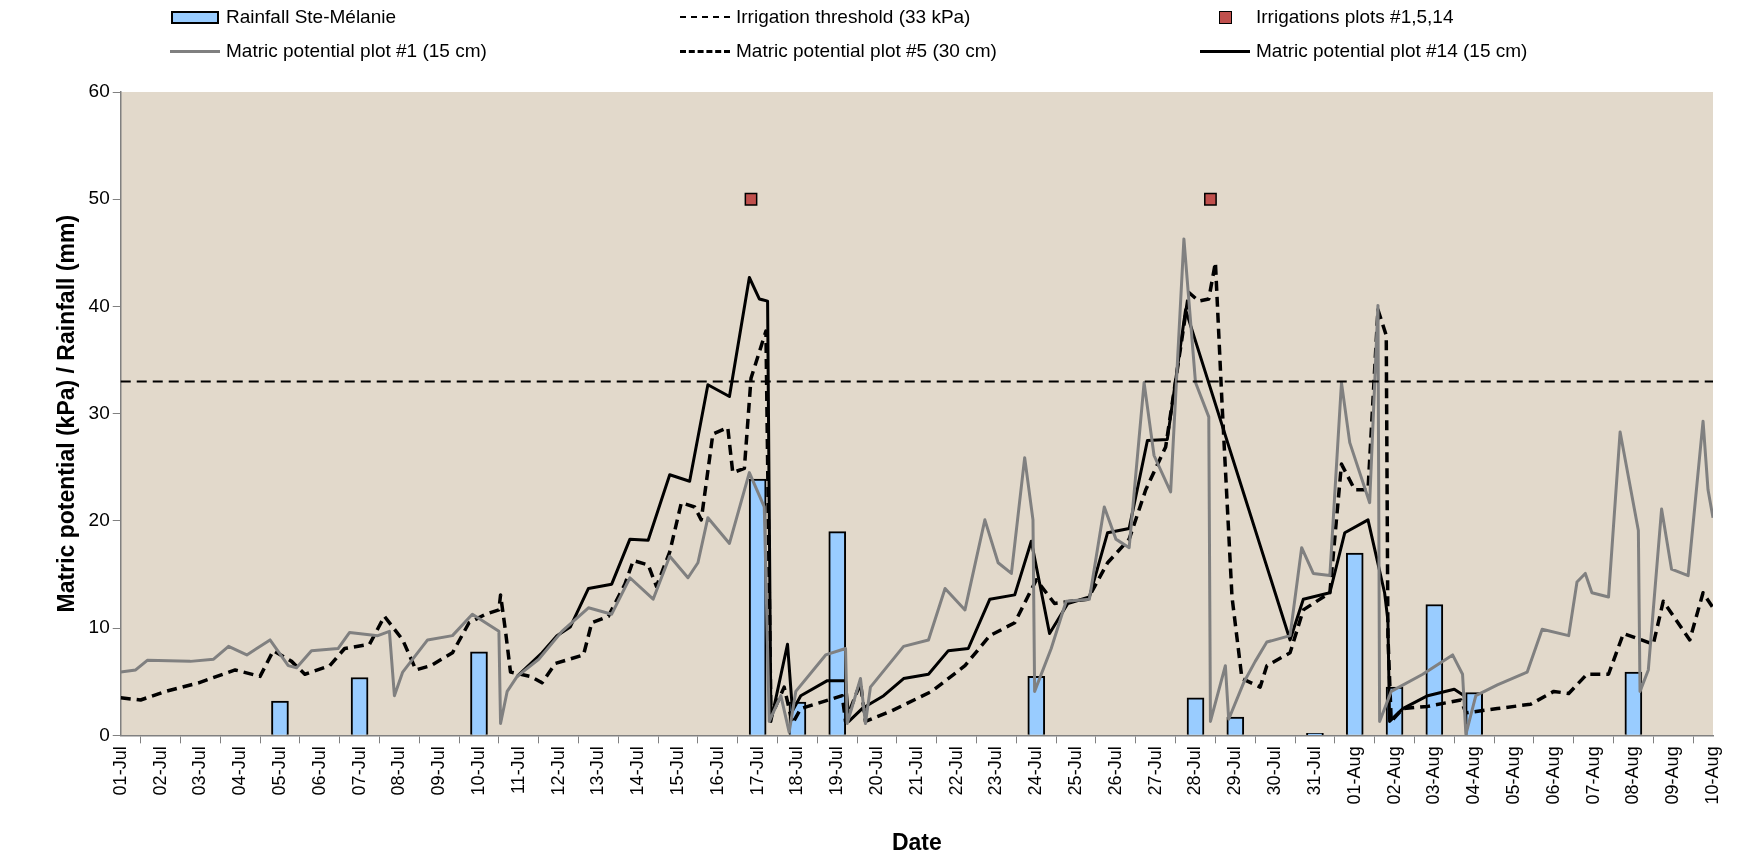 The image size is (1741, 865). What do you see at coordinates (99, 412) in the screenshot?
I see `y-tick-label: 30` at bounding box center [99, 412].